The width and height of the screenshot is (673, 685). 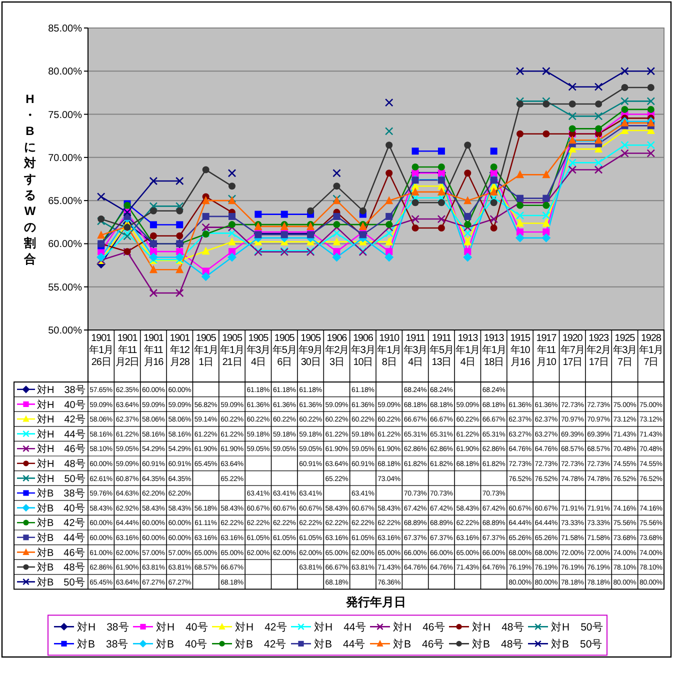 I want to click on legend-label: 対H 40号, so click(x=61, y=404).